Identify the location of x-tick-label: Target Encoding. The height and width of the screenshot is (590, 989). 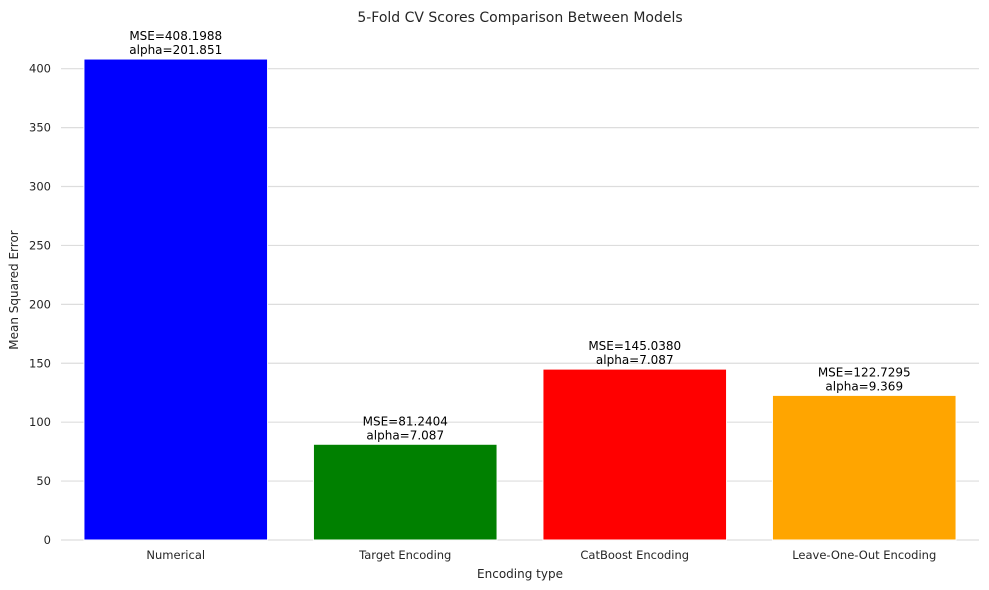
(404, 555).